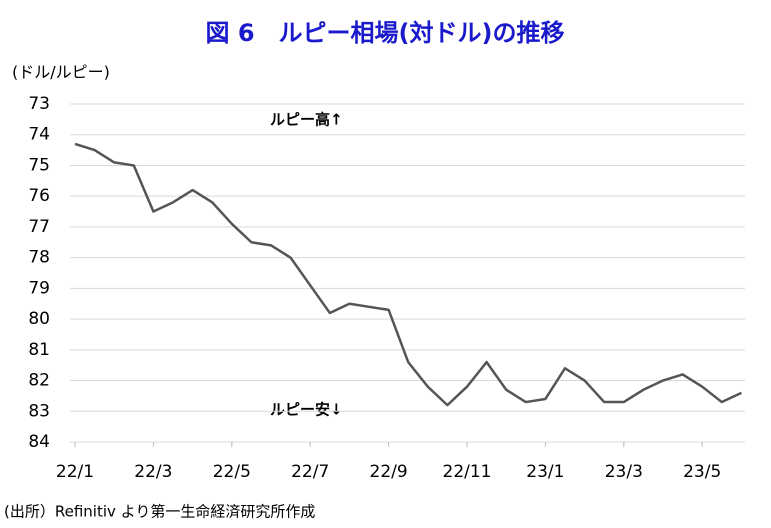 The image size is (771, 528). Describe the element at coordinates (61, 72) in the screenshot. I see `y-axis-label: (ドル/ルピー)` at that location.